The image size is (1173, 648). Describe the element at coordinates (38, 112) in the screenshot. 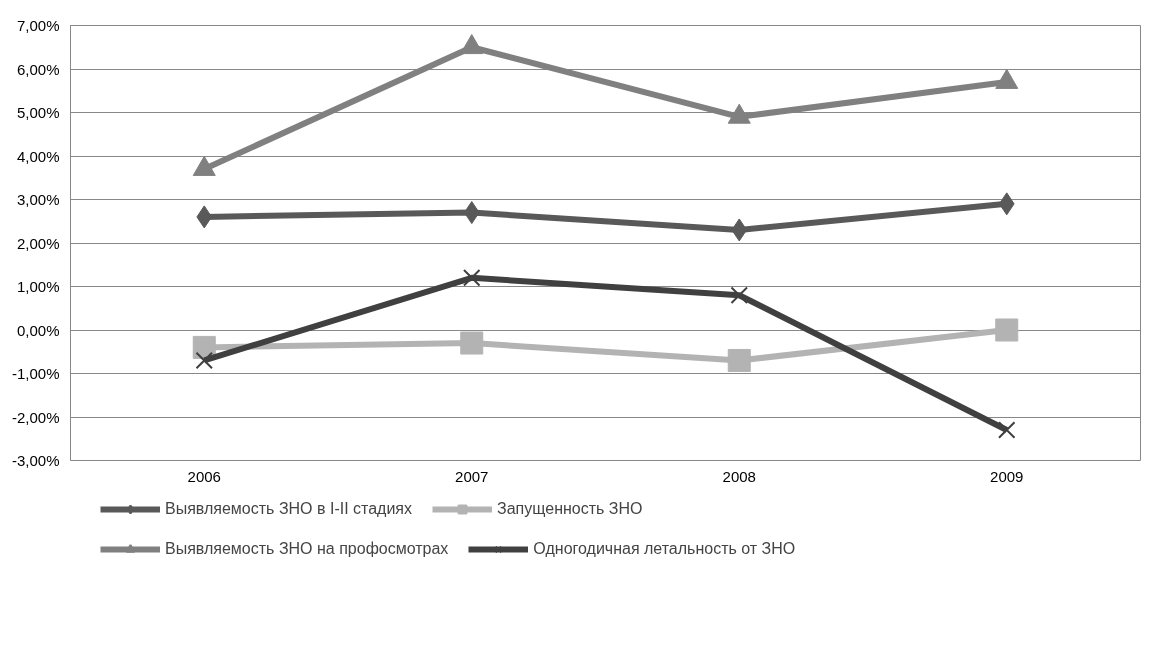

I see `y-tick-label: 5,00%` at that location.